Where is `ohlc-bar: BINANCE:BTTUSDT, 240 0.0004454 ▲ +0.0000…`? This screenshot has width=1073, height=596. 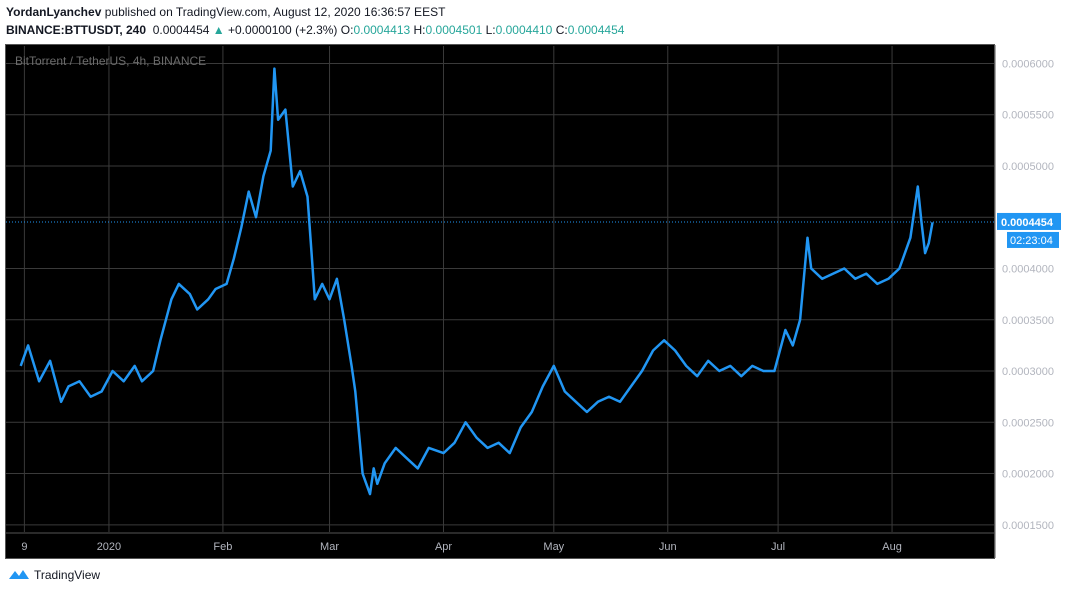 ohlc-bar: BINANCE:BTTUSDT, 240 0.0004454 ▲ +0.0000… is located at coordinates (315, 30).